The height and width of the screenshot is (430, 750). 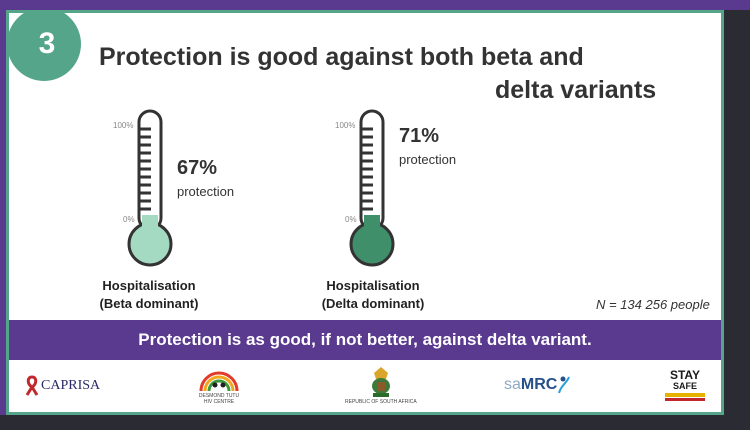 What do you see at coordinates (576, 90) in the screenshot?
I see `slide-title-line-2: delta variants` at bounding box center [576, 90].